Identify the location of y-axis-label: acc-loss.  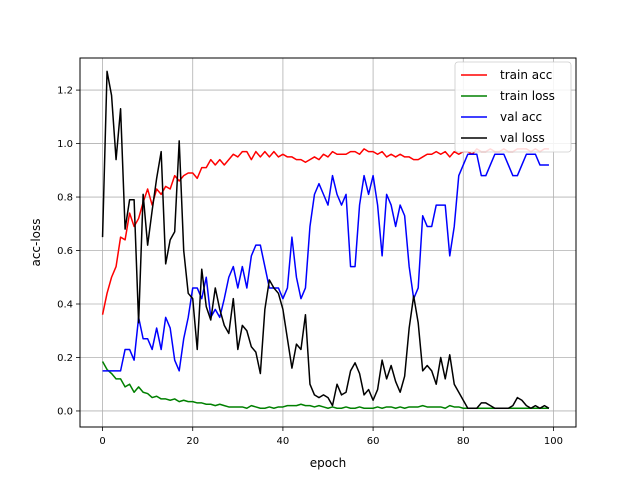
(36, 242).